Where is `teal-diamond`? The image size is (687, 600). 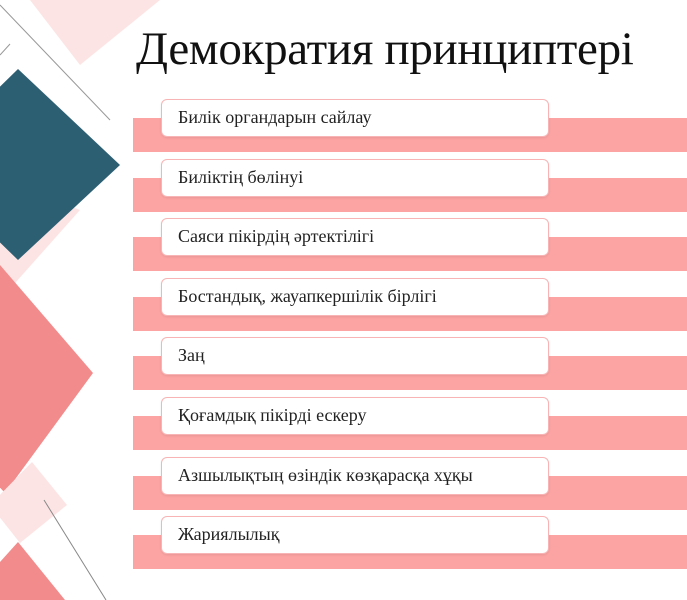 teal-diamond is located at coordinates (60, 164).